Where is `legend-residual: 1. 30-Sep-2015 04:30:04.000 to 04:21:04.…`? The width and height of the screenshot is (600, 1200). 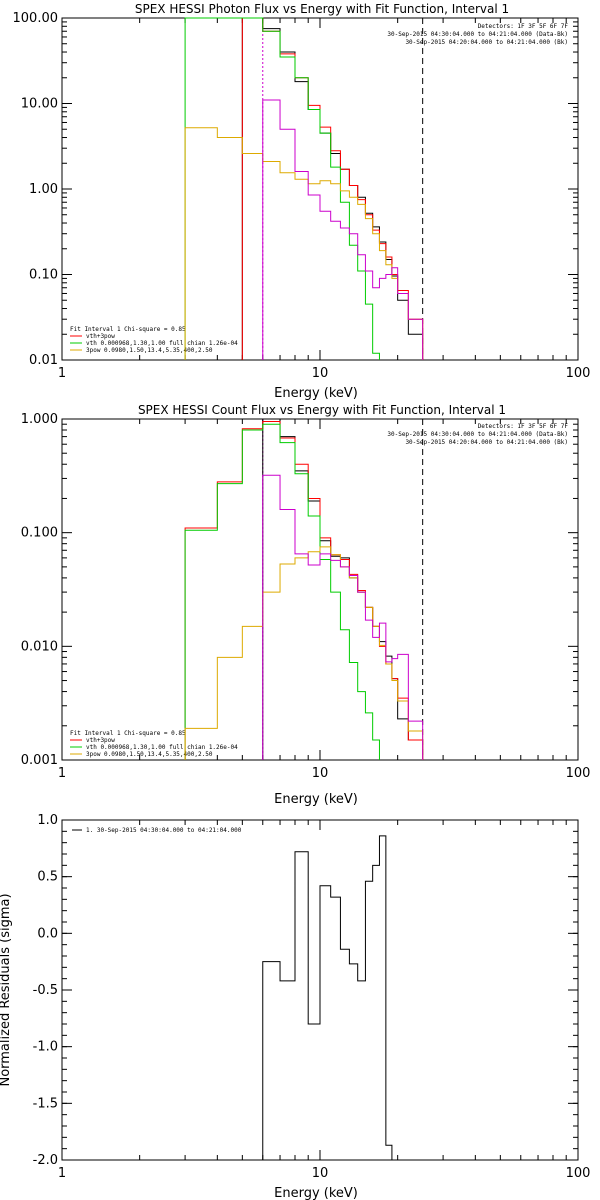
legend-residual: 1. 30-Sep-2015 04:30:04.000 to 04:21:04.… is located at coordinates (164, 830).